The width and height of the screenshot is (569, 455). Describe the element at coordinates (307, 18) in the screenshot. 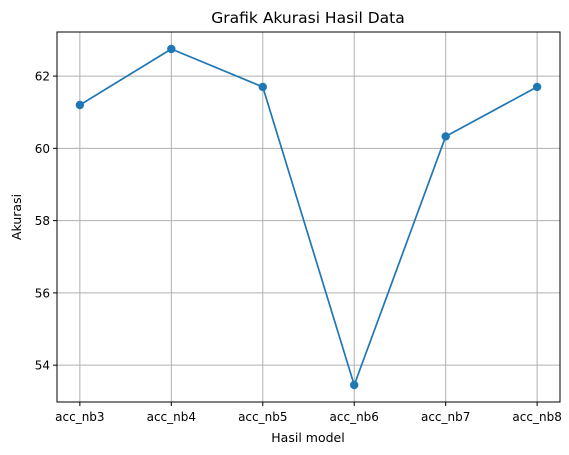

I see `chart-title: Grafik Akurasi Hasil Data` at that location.